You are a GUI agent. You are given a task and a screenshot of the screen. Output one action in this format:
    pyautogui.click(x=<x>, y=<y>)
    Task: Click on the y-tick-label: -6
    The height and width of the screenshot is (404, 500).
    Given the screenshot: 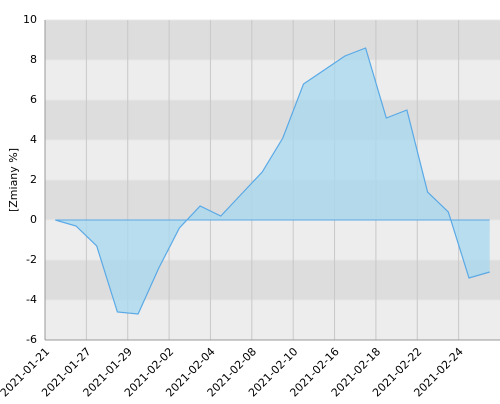 What is the action you would take?
    pyautogui.click(x=31, y=339)
    